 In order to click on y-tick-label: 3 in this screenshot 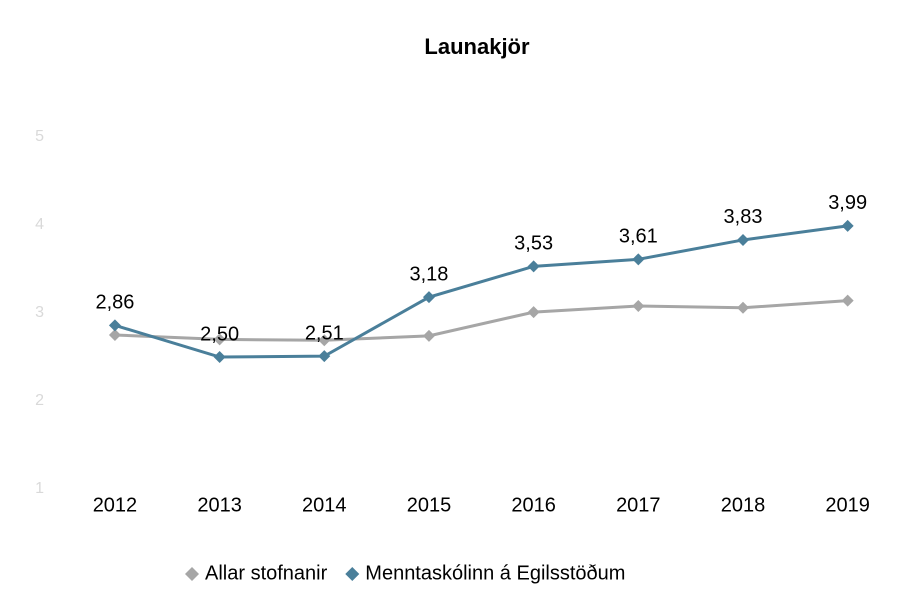, I will do `click(39, 312)`.